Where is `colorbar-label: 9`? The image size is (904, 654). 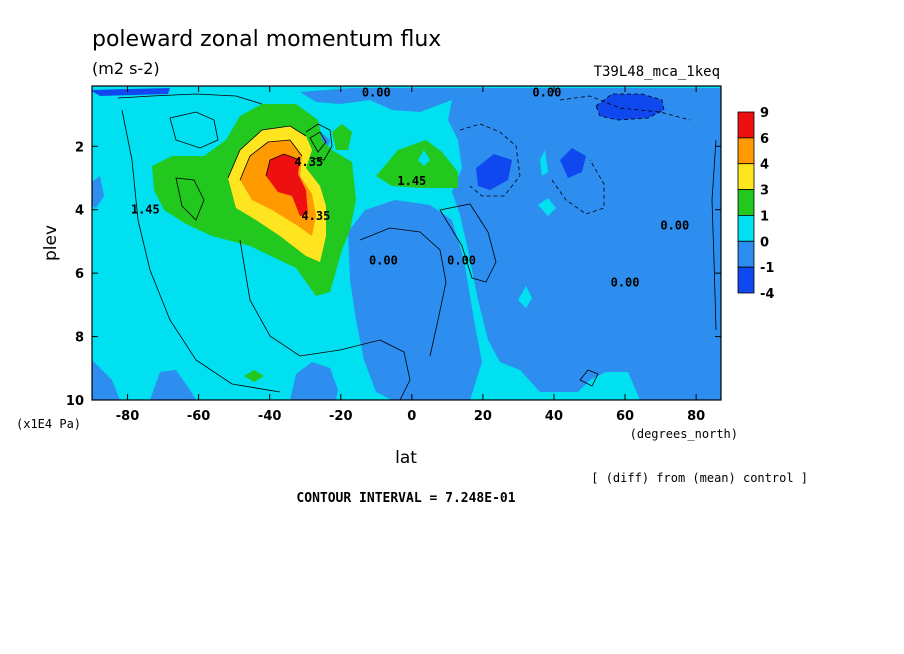
colorbar-label: 9 is located at coordinates (764, 113).